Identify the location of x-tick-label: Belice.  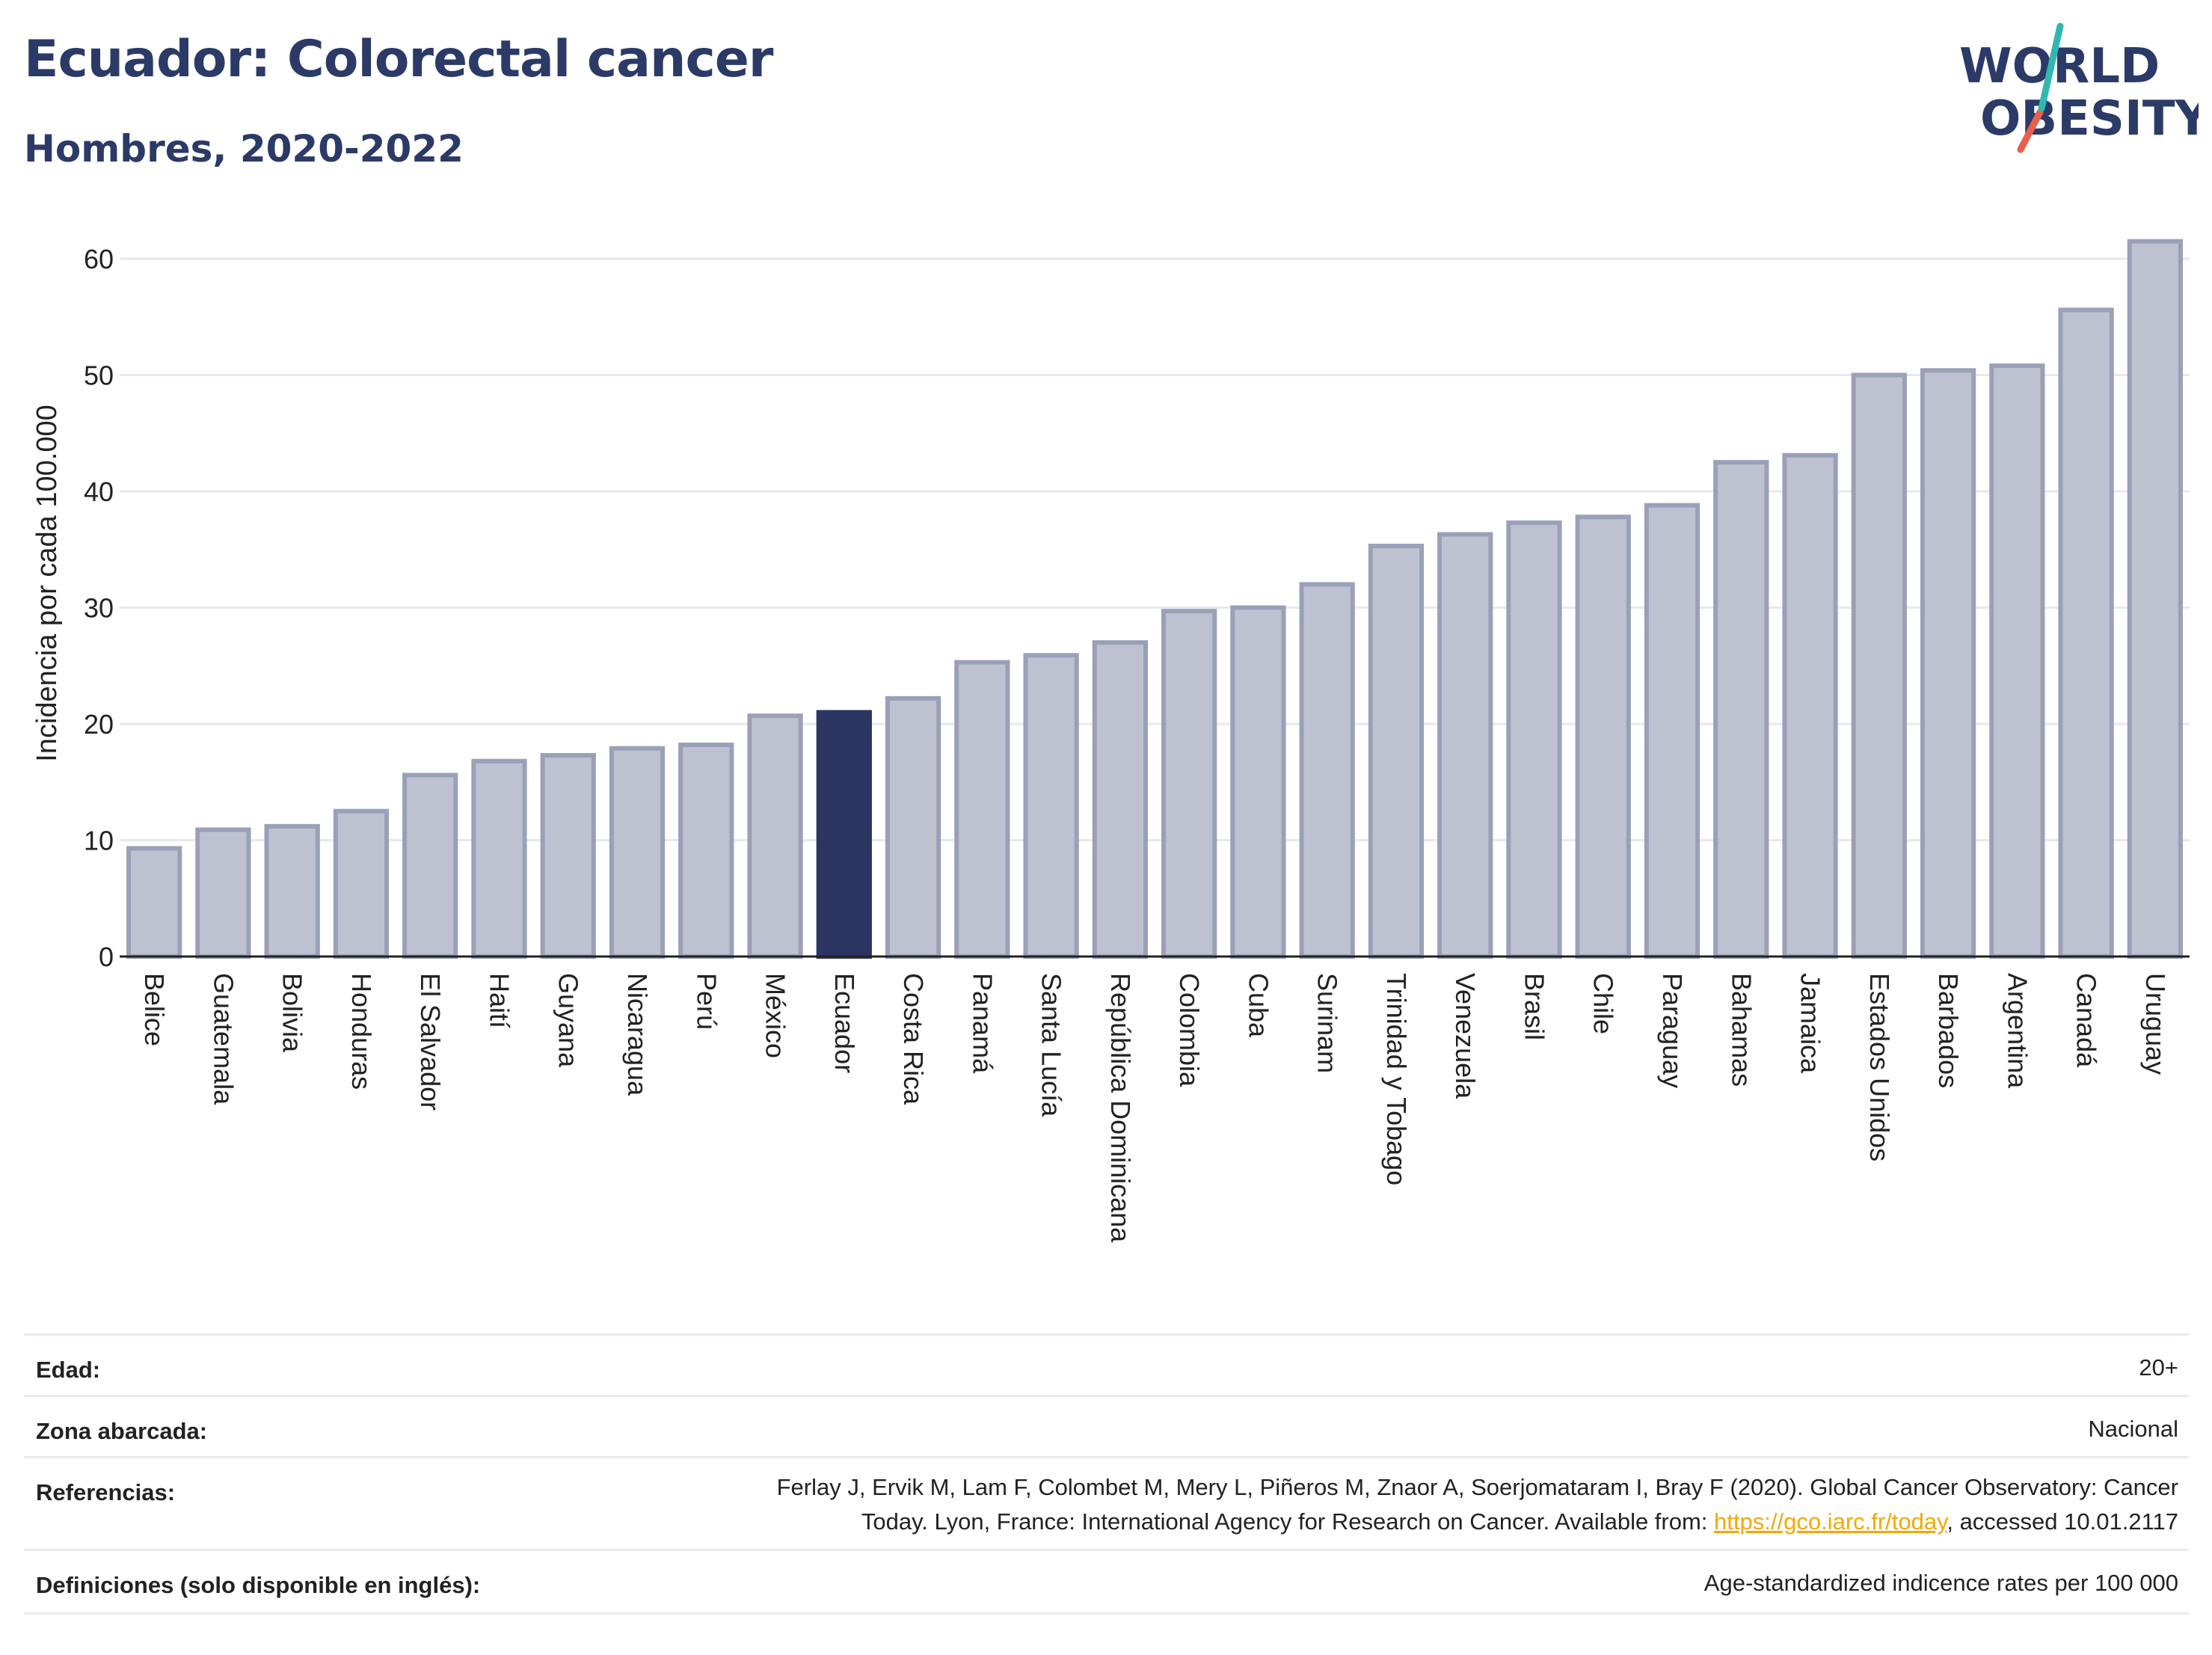
(154, 1009).